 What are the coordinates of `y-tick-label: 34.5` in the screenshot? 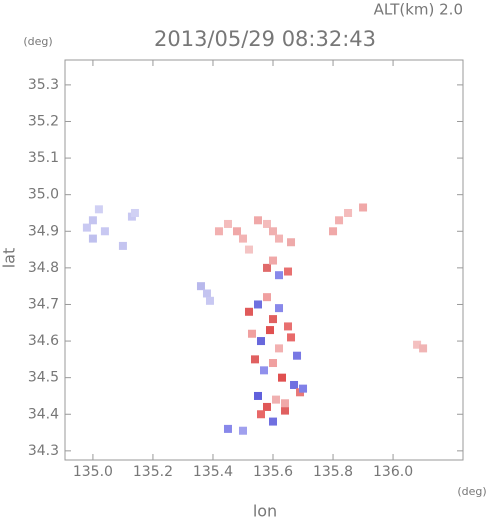 It's located at (43, 378).